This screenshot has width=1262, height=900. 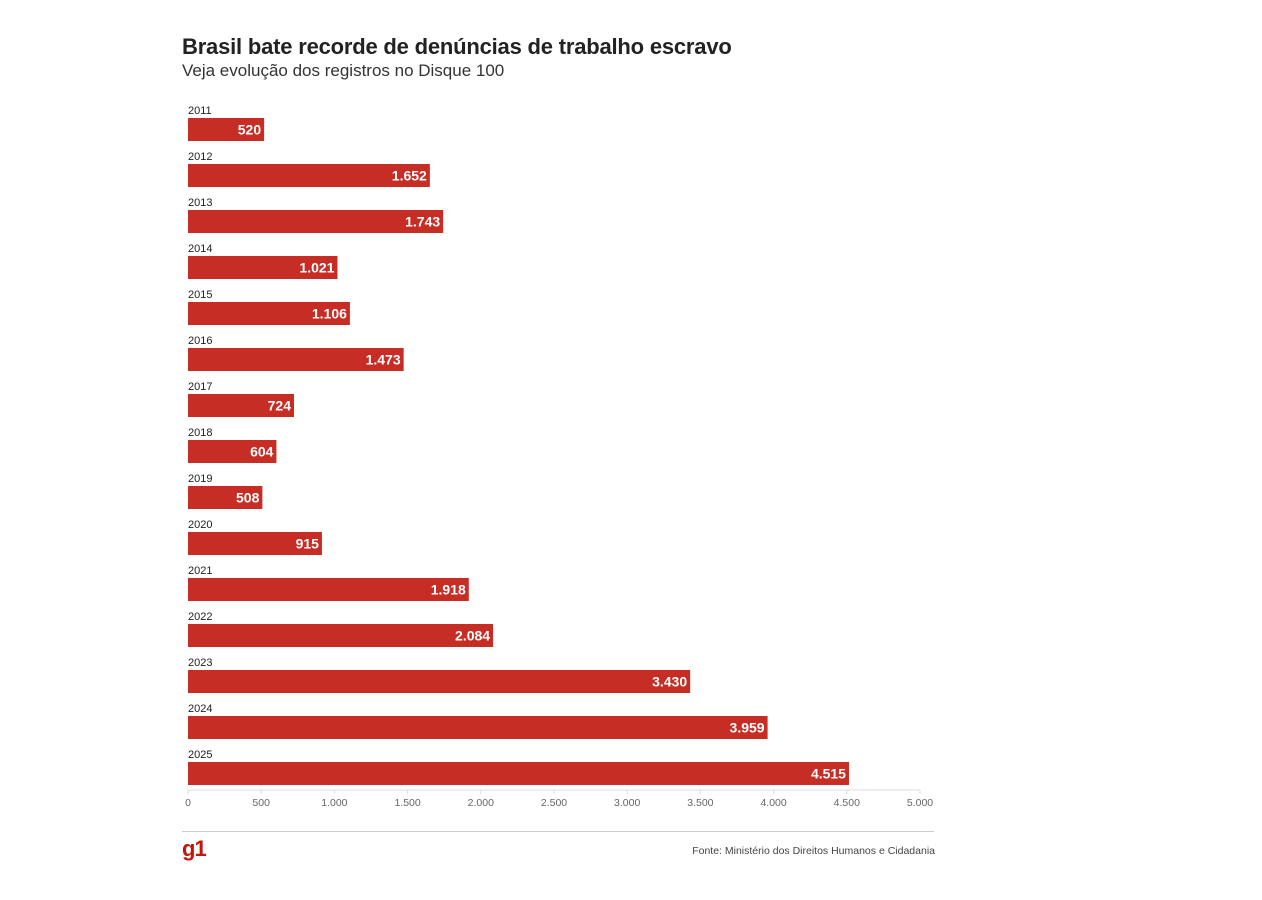 I want to click on category-label: 2023, so click(x=200, y=663).